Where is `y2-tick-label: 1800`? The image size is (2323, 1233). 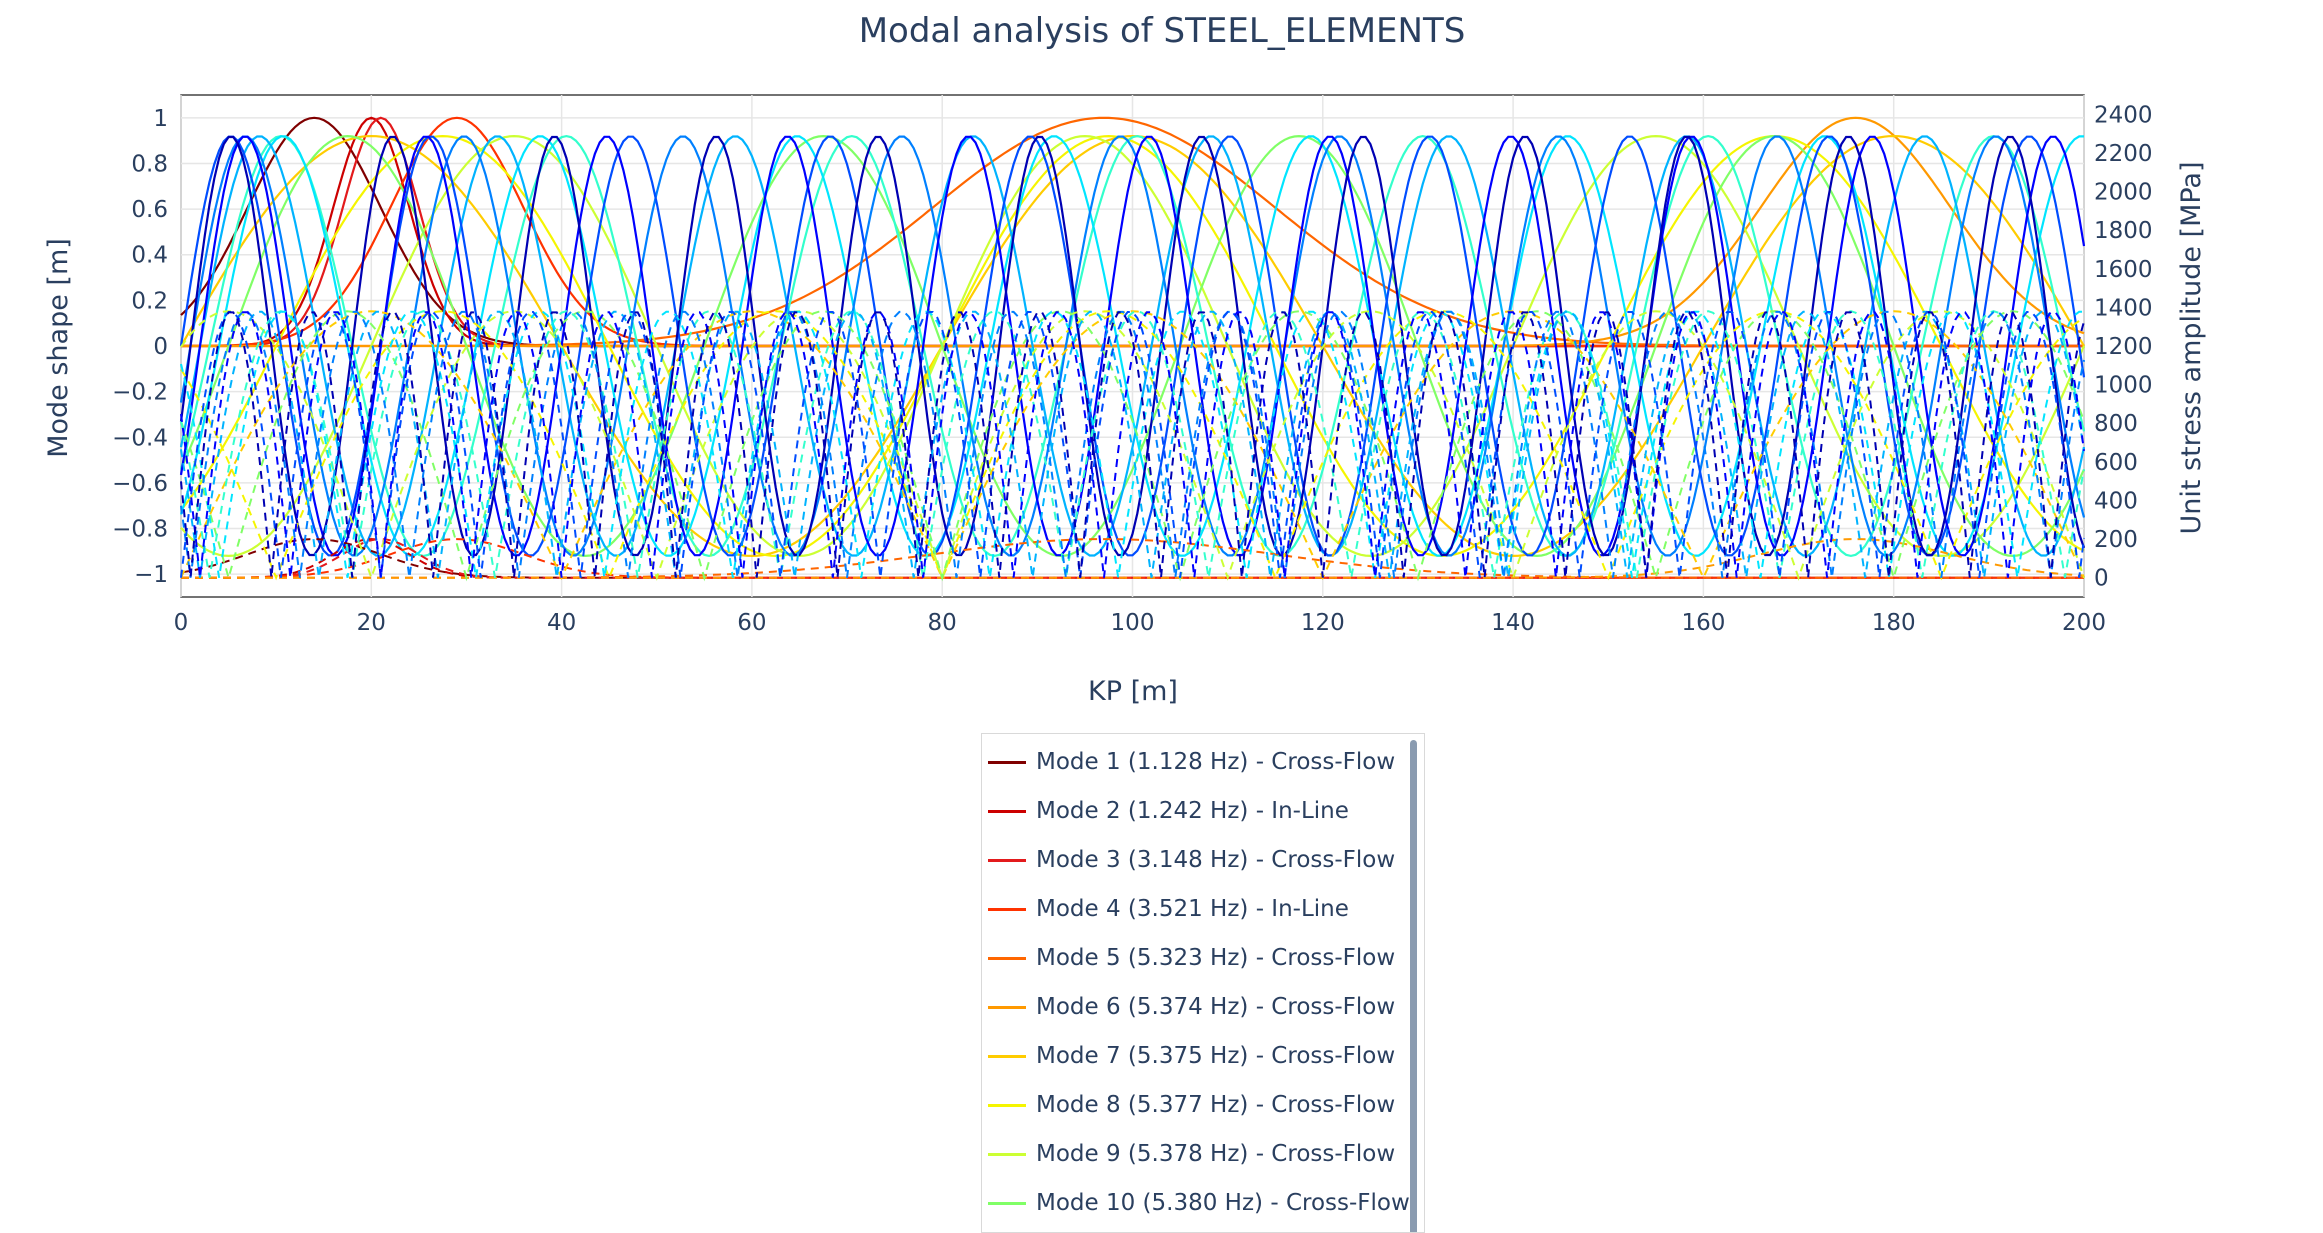 y2-tick-label: 1800 is located at coordinates (2123, 231).